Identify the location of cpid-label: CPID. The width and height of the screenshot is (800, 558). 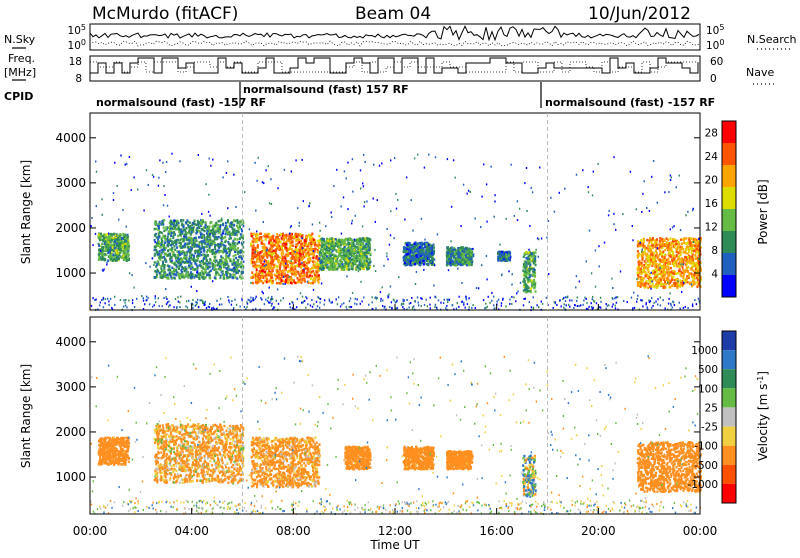
(18, 96).